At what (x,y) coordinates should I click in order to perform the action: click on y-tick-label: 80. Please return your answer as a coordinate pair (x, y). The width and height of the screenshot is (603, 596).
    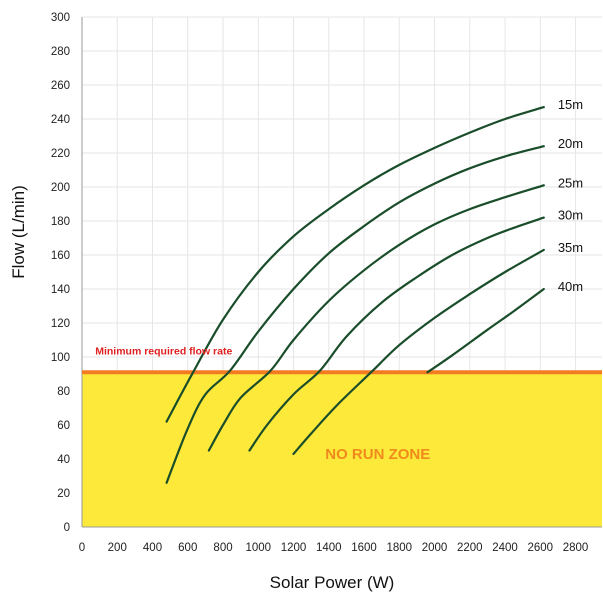
    Looking at the image, I should click on (63, 392).